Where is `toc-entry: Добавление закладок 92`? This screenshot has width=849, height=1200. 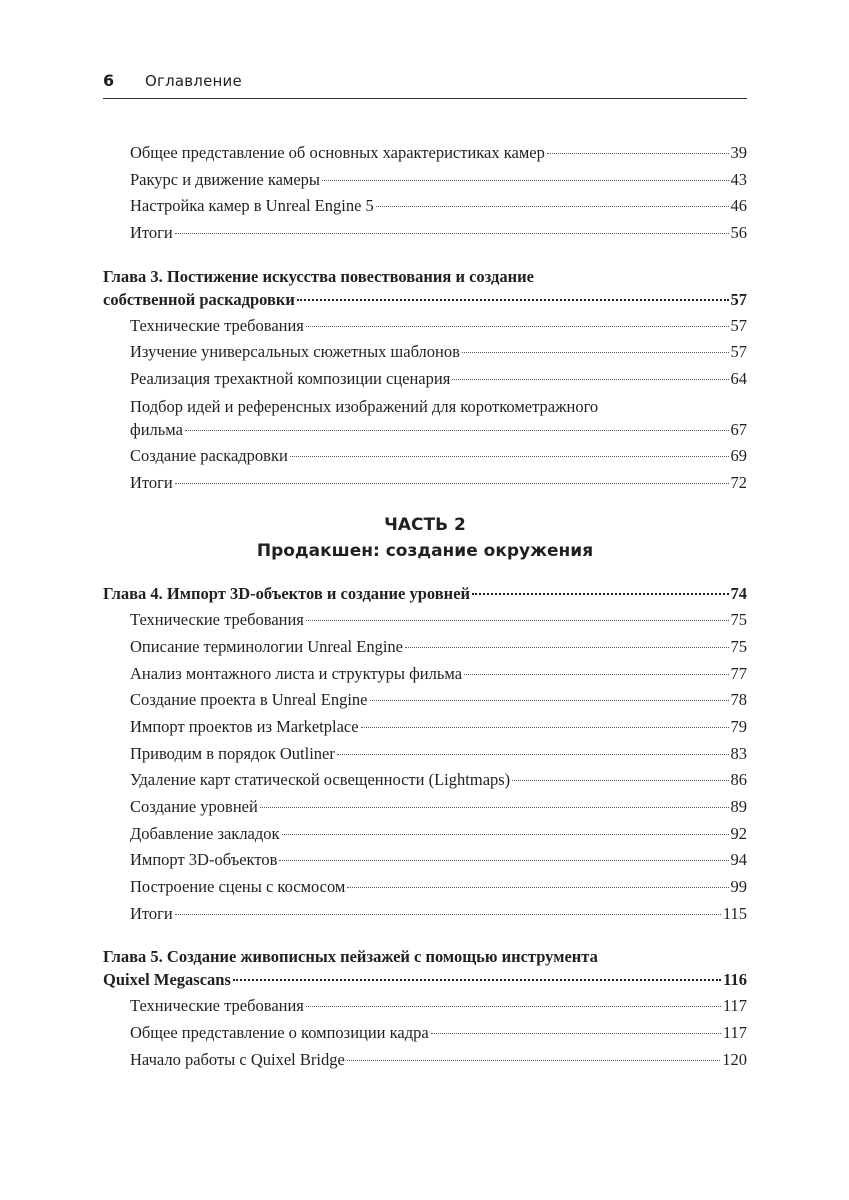 toc-entry: Добавление закладок 92 is located at coordinates (425, 834).